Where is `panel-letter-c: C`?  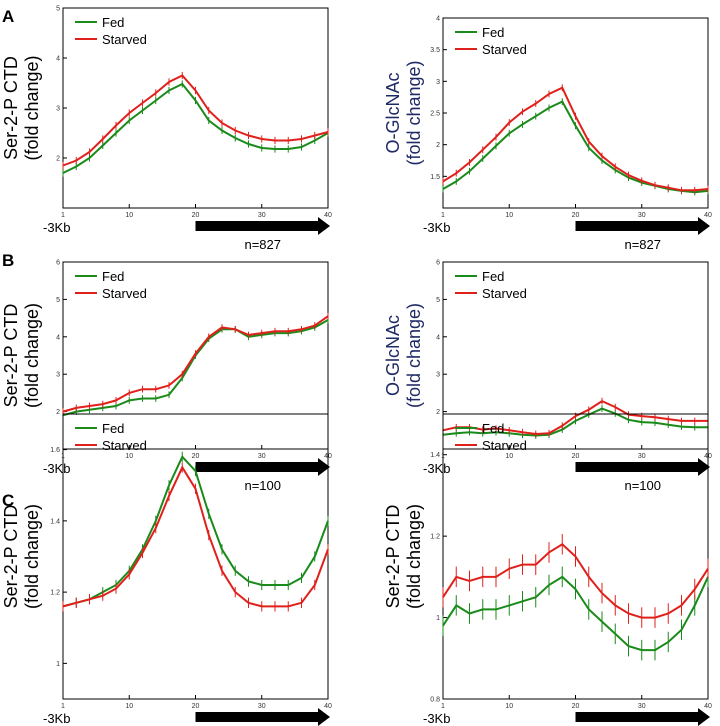
panel-letter-c: C is located at coordinates (8, 500).